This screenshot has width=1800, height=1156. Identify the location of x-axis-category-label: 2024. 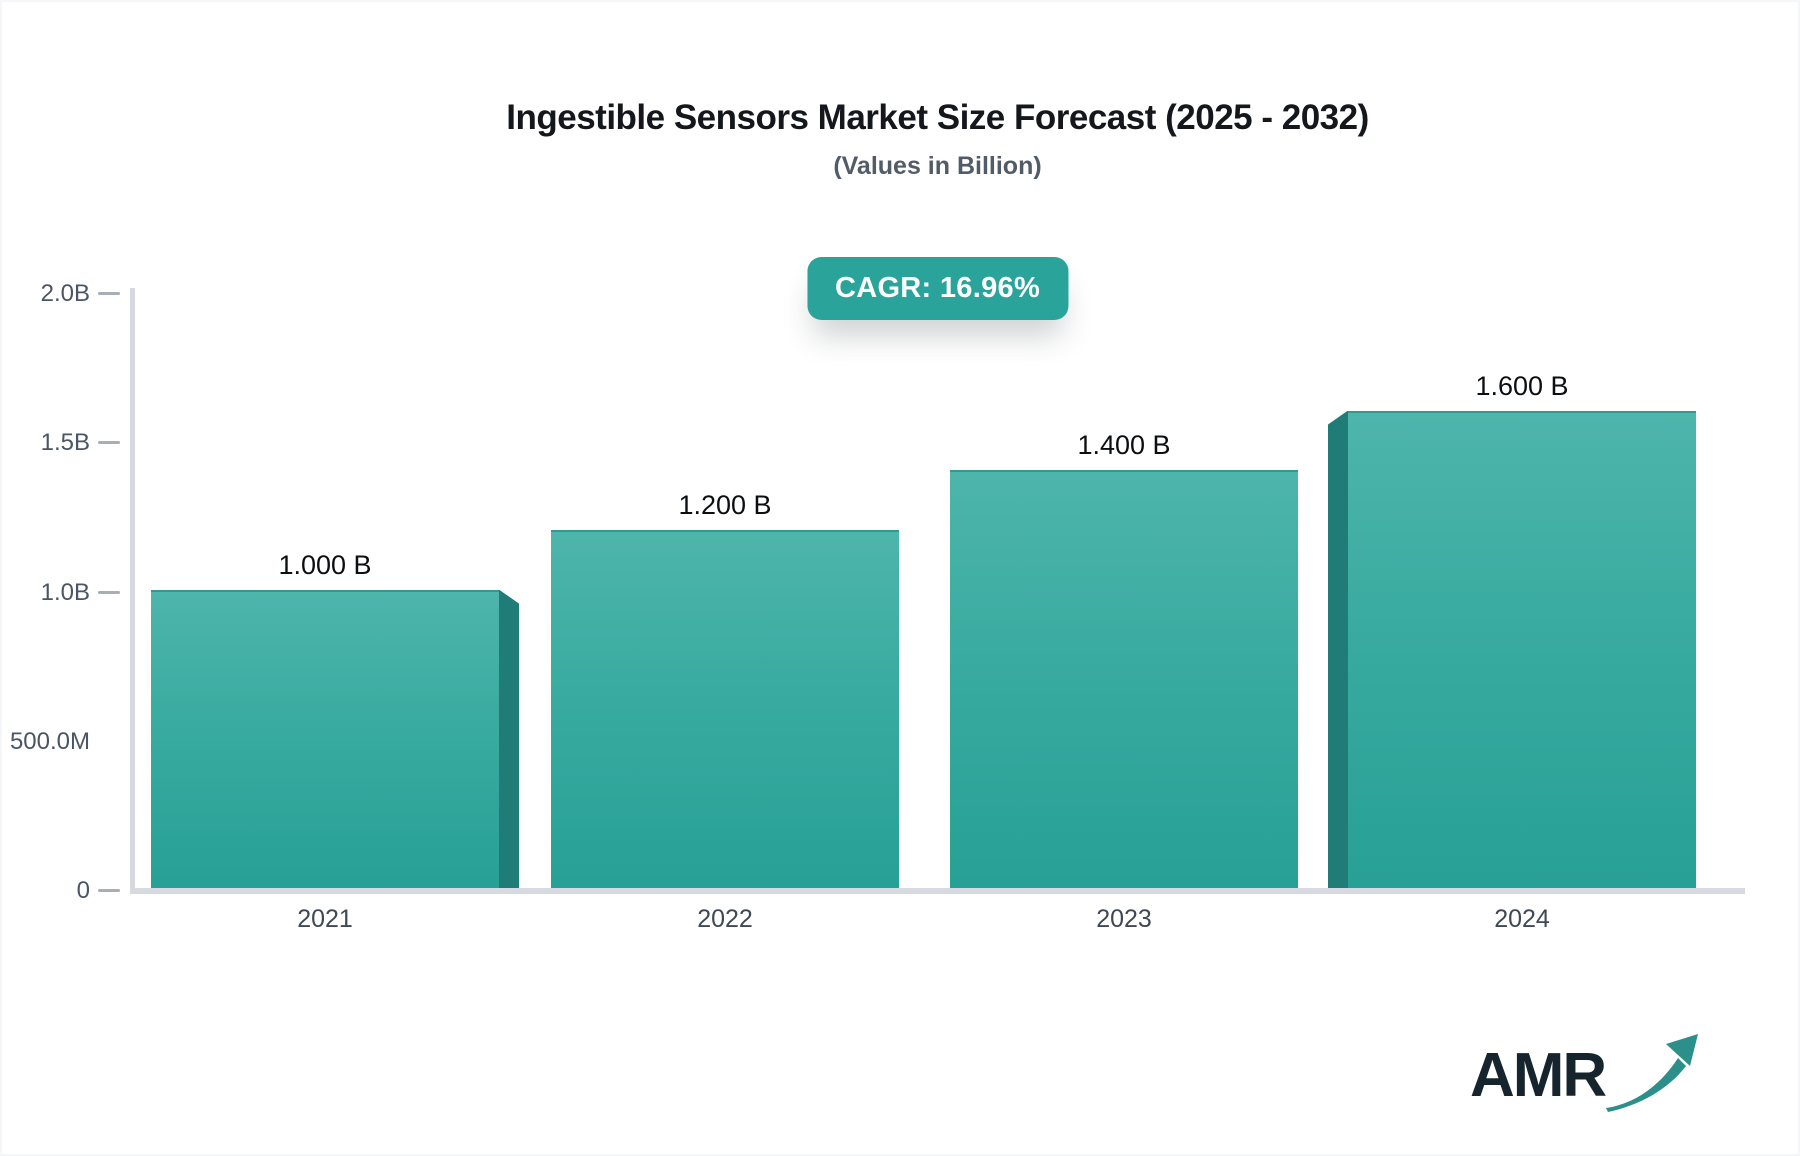
(1522, 919).